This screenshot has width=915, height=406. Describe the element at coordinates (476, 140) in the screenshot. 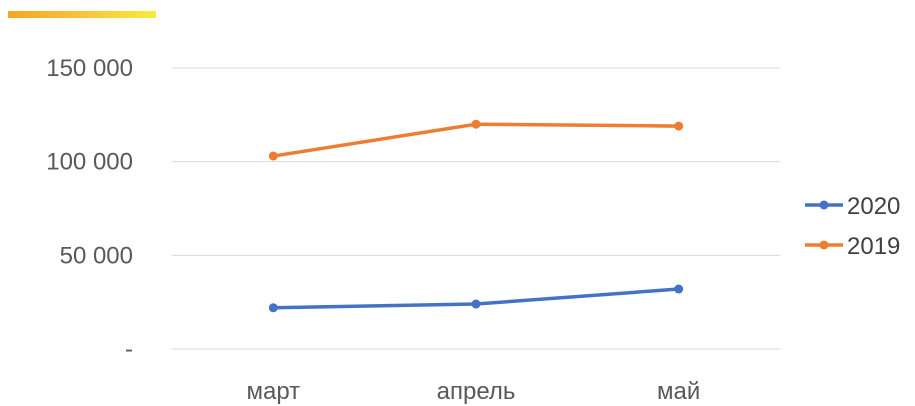

I see `series-line-2019` at that location.